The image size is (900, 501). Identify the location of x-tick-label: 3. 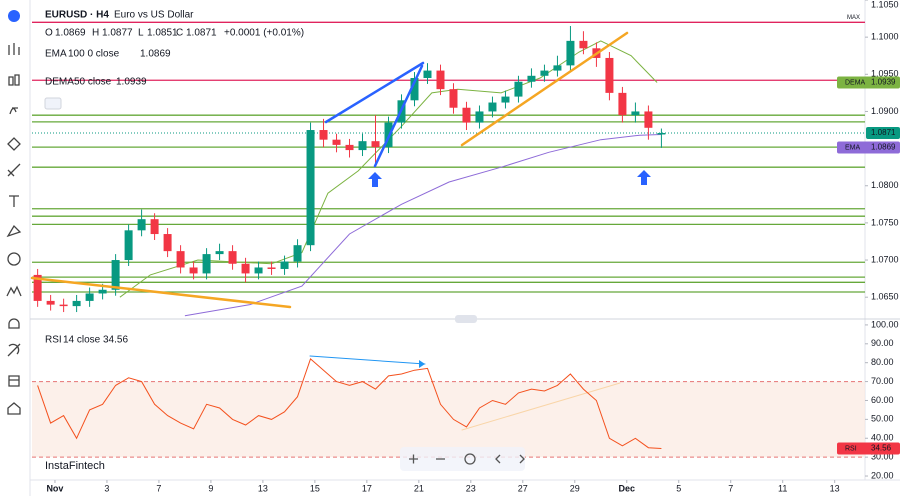
(106, 488).